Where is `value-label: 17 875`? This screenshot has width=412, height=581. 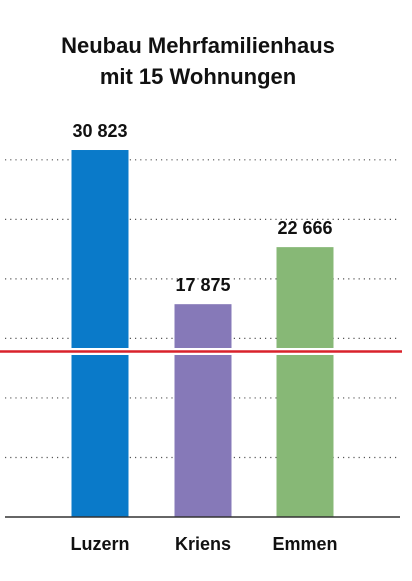
value-label: 17 875 is located at coordinates (202, 285).